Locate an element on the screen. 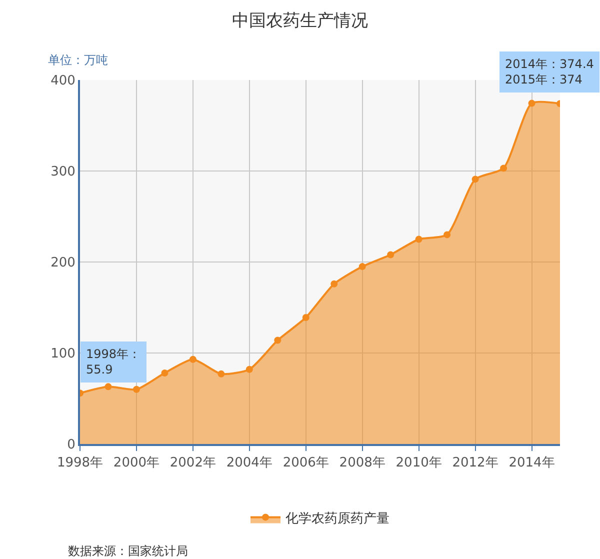  x-tick-label: 2006年 is located at coordinates (305, 463).